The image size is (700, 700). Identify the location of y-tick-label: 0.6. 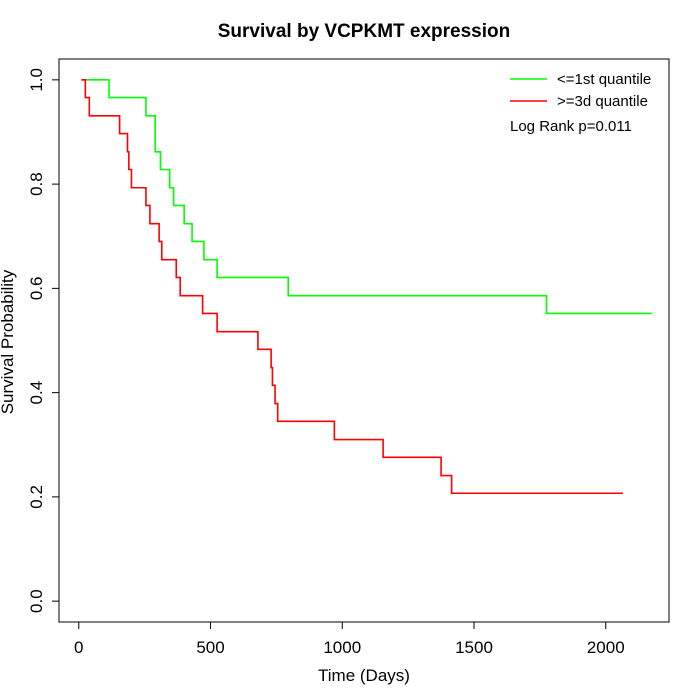
(36, 289).